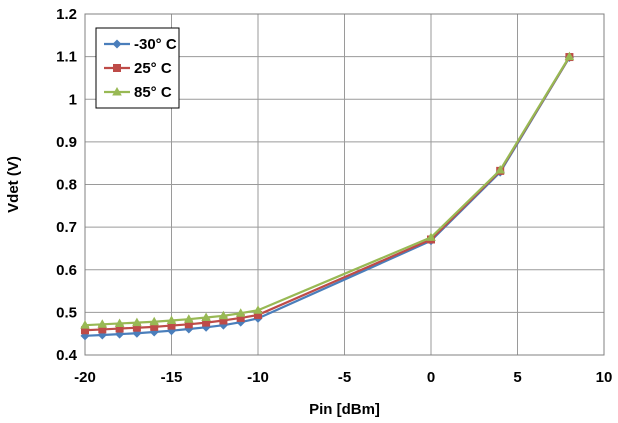  I want to click on legend-label: 25° C, so click(153, 68).